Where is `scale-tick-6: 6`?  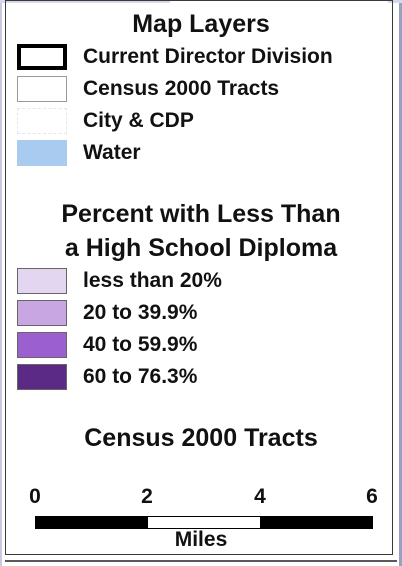
scale-tick-6: 6 is located at coordinates (372, 496).